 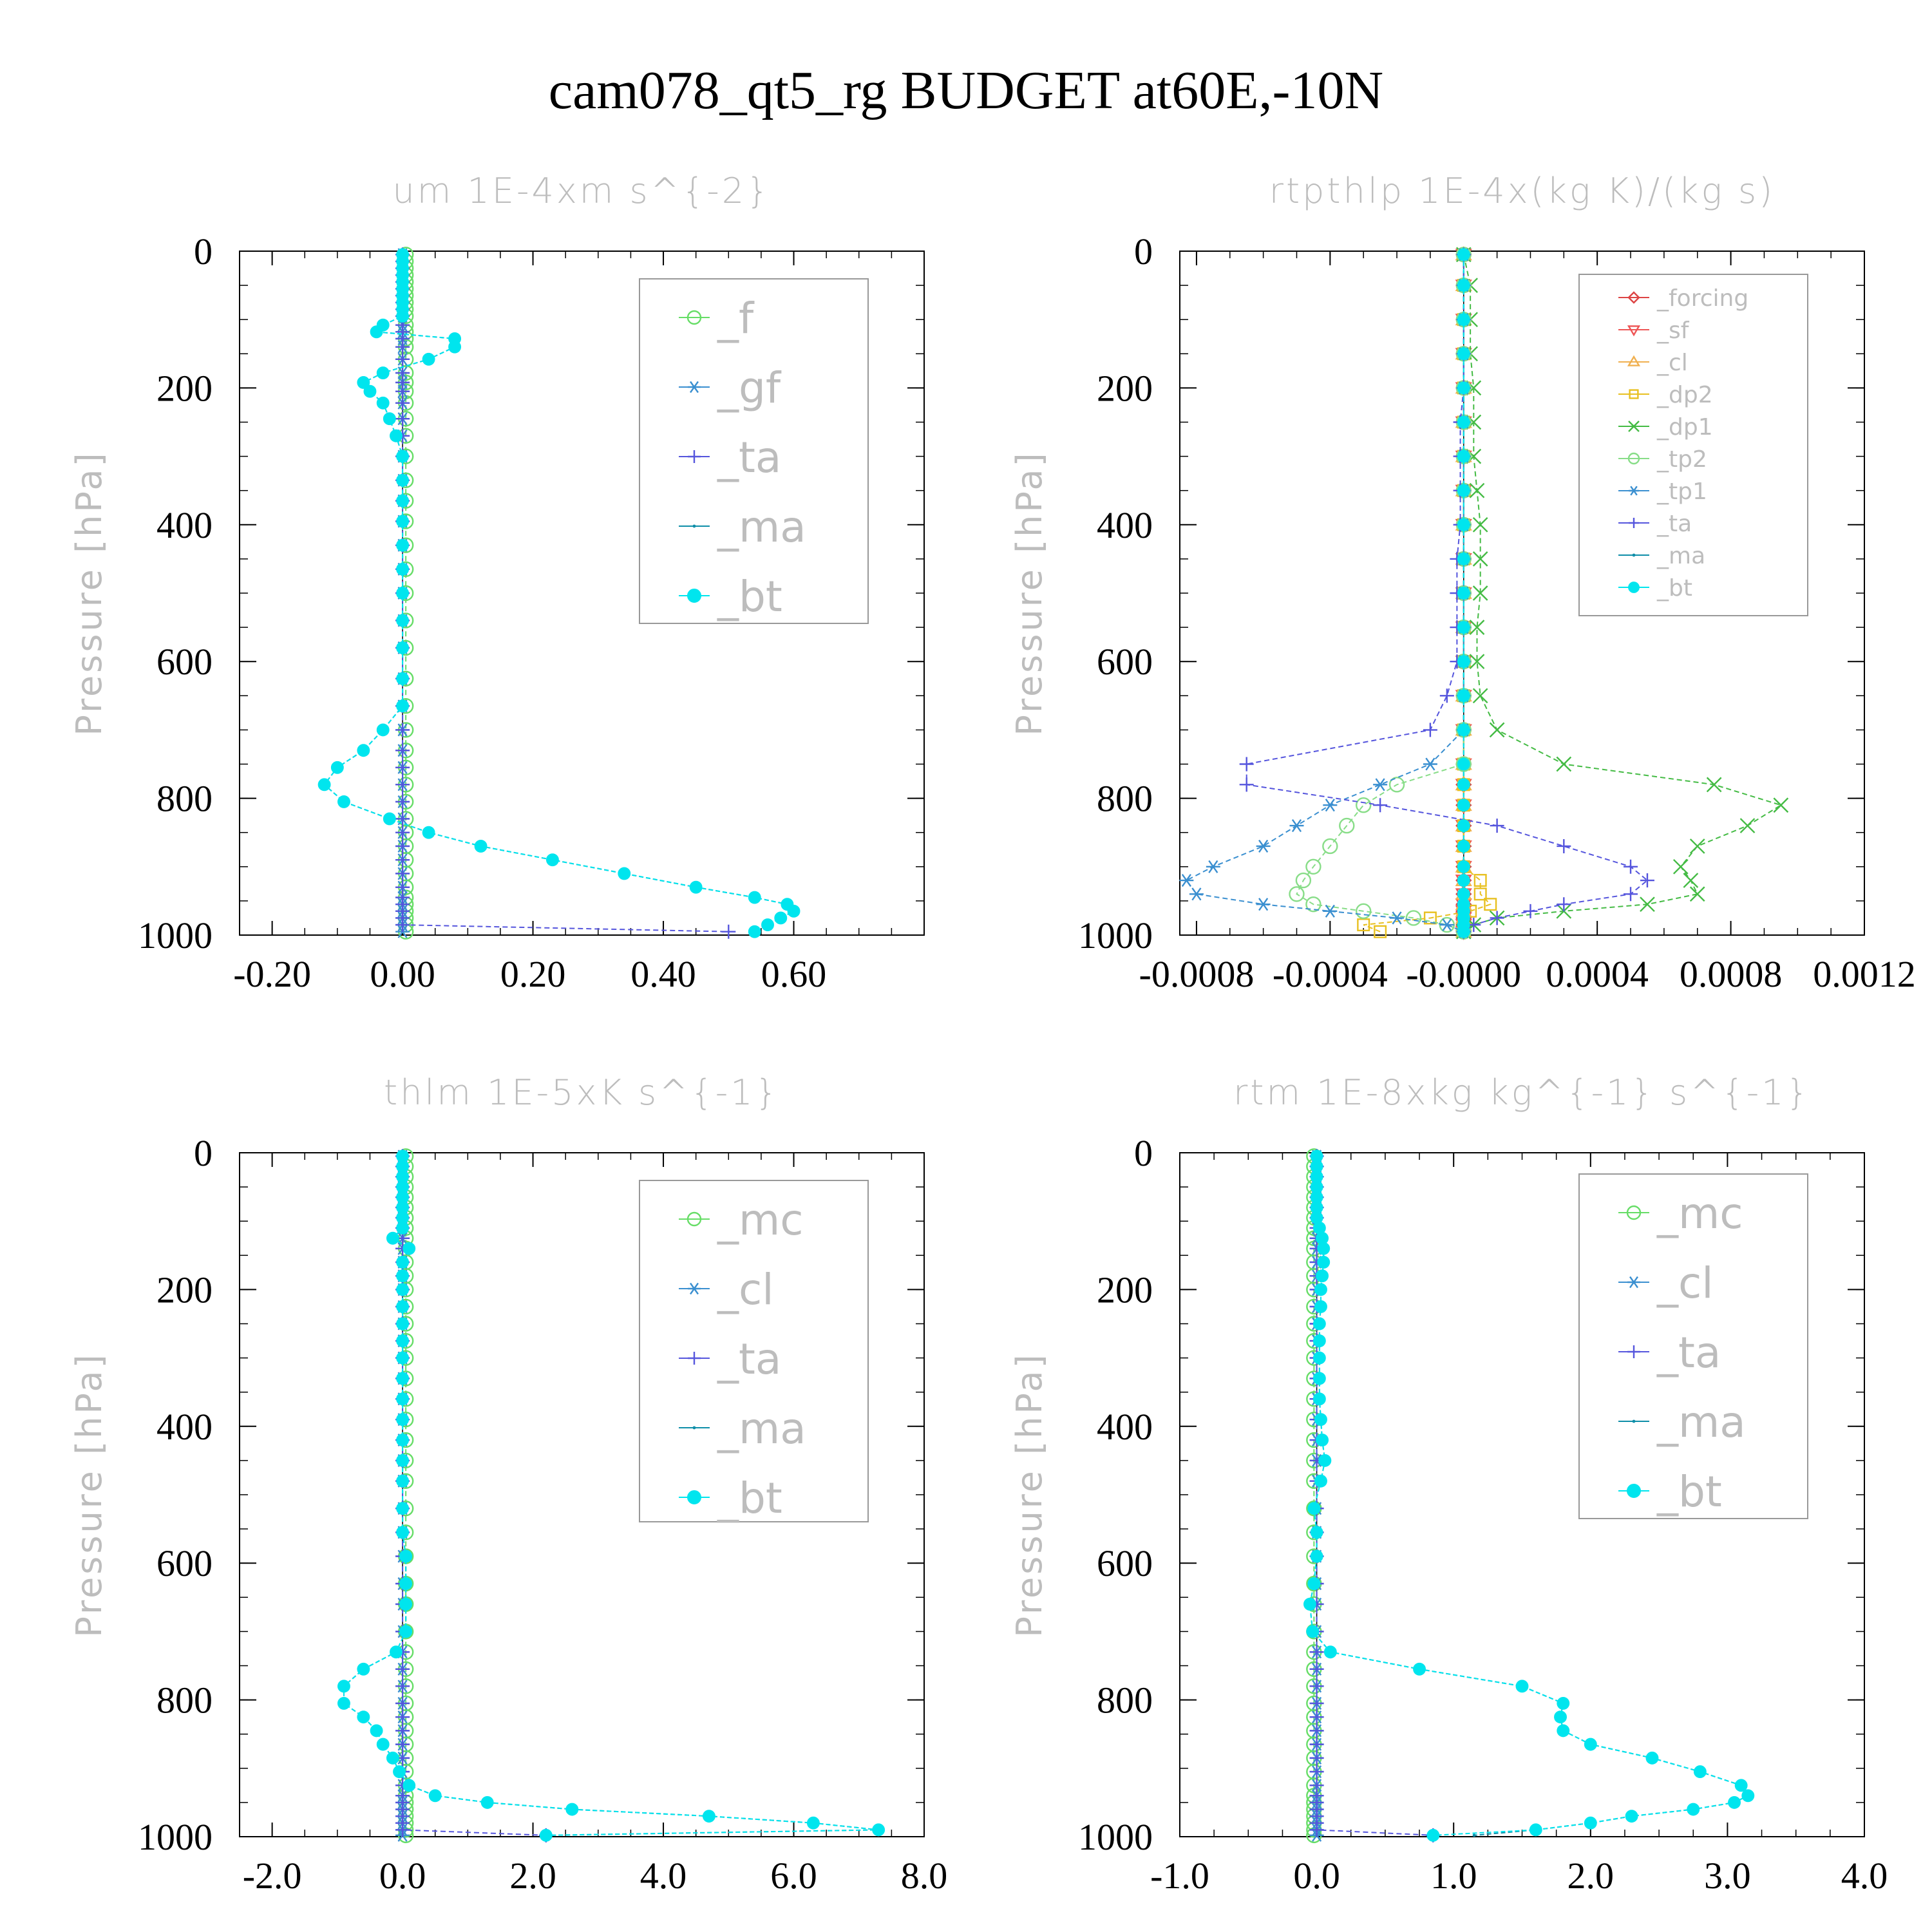 What do you see at coordinates (1731, 974) in the screenshot?
I see `x-tick-label: 0.0008` at bounding box center [1731, 974].